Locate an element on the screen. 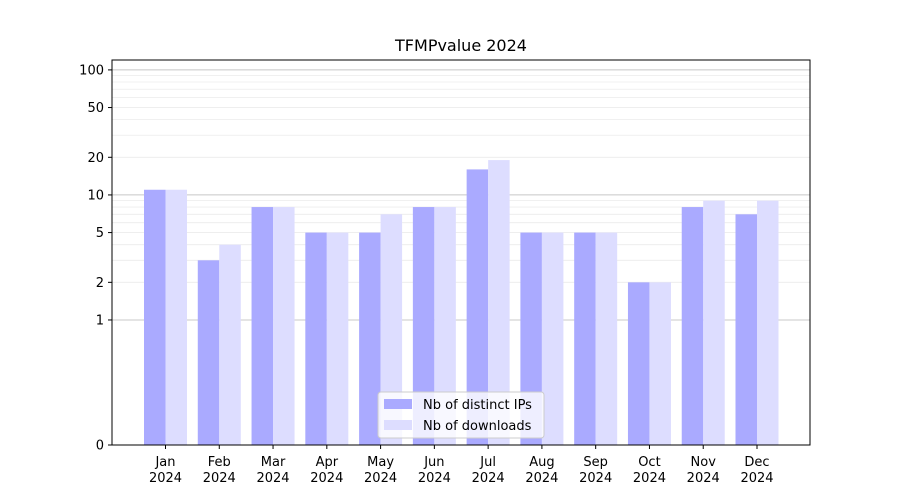 The height and width of the screenshot is (500, 900). y-tick-label: 2 is located at coordinates (100, 283).